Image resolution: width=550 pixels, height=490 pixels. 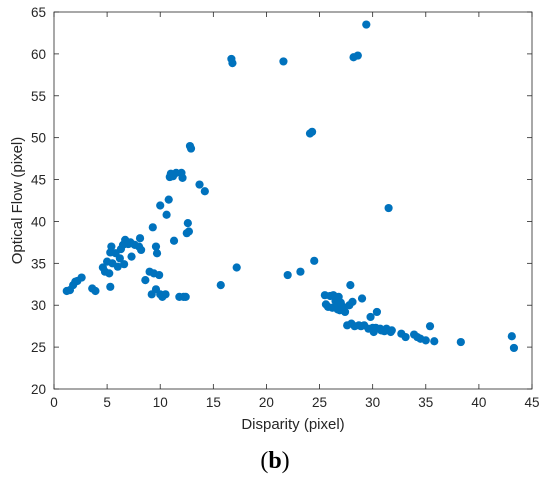 I want to click on x-tick-label: 45, so click(x=531, y=402).